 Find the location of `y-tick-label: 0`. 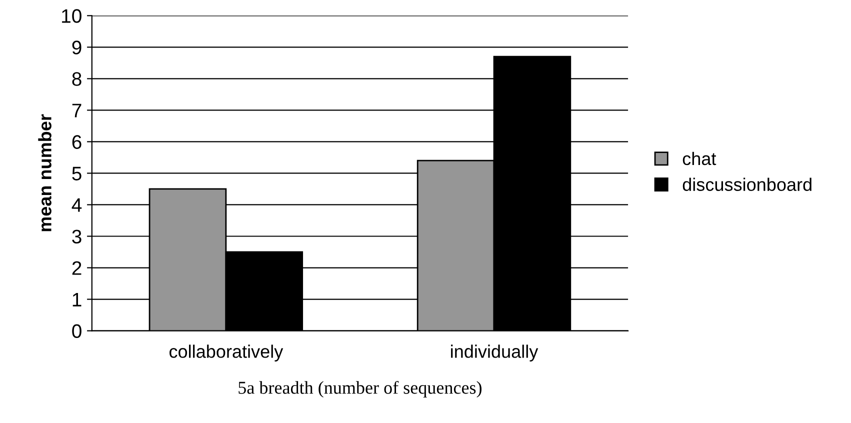

y-tick-label: 0 is located at coordinates (77, 331).